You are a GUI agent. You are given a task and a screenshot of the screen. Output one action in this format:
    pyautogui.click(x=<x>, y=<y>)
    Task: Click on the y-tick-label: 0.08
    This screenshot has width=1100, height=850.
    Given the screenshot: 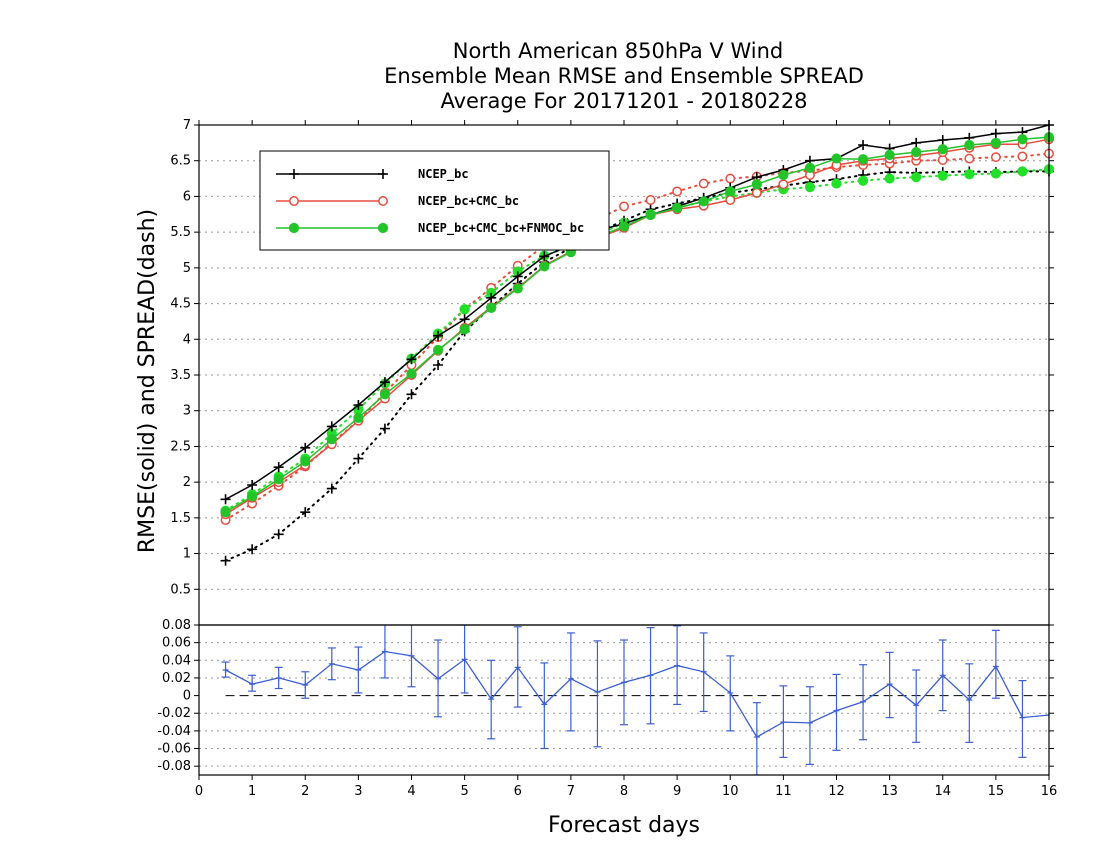 What is the action you would take?
    pyautogui.click(x=176, y=625)
    